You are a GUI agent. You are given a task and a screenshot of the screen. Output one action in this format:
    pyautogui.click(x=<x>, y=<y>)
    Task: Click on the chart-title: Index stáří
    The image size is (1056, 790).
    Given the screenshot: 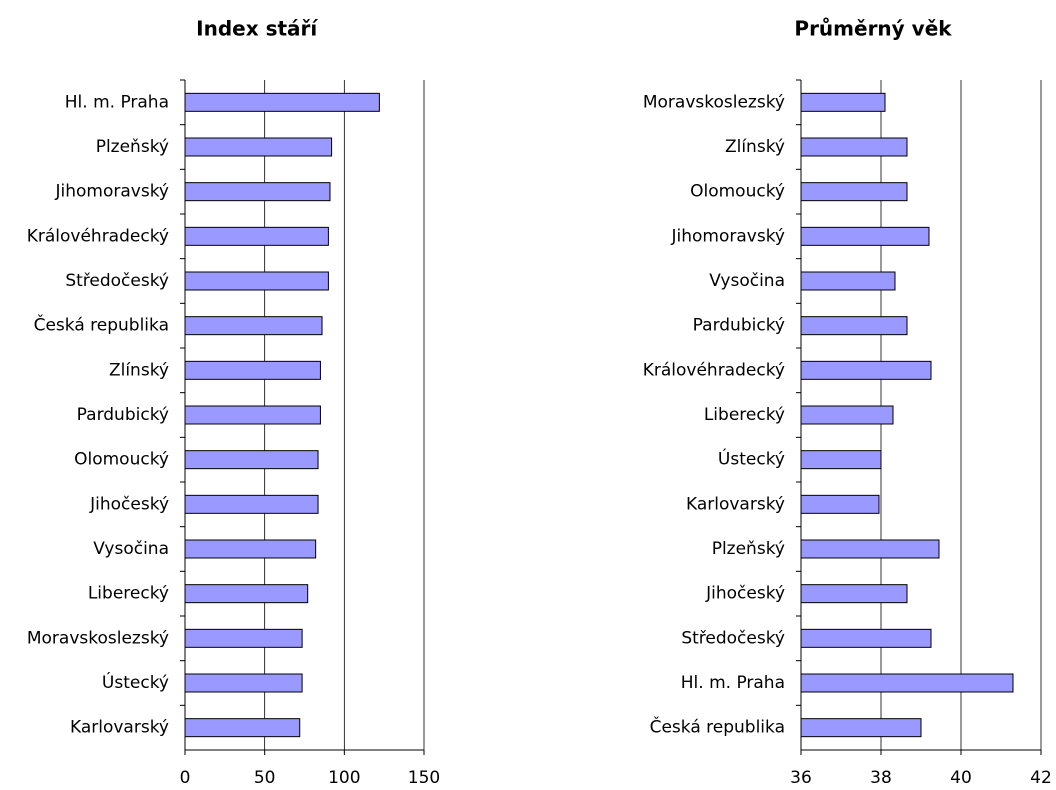 What is the action you would take?
    pyautogui.click(x=257, y=29)
    